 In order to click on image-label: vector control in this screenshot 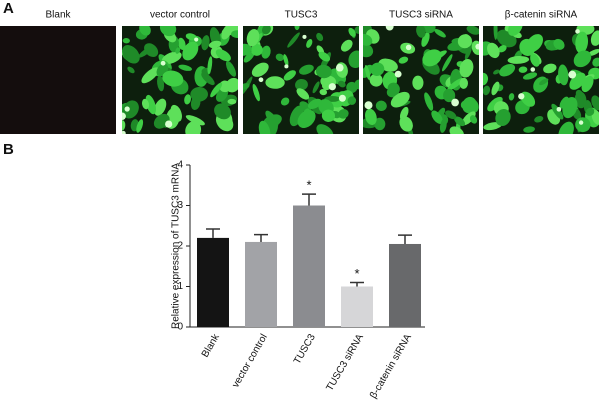, I will do `click(180, 15)`.